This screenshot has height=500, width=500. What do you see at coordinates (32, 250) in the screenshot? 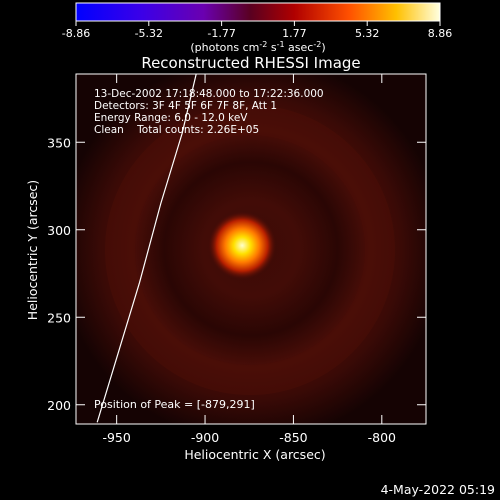
I see `y-axis-label: Heliocentric Y (arcsec)` at bounding box center [32, 250].